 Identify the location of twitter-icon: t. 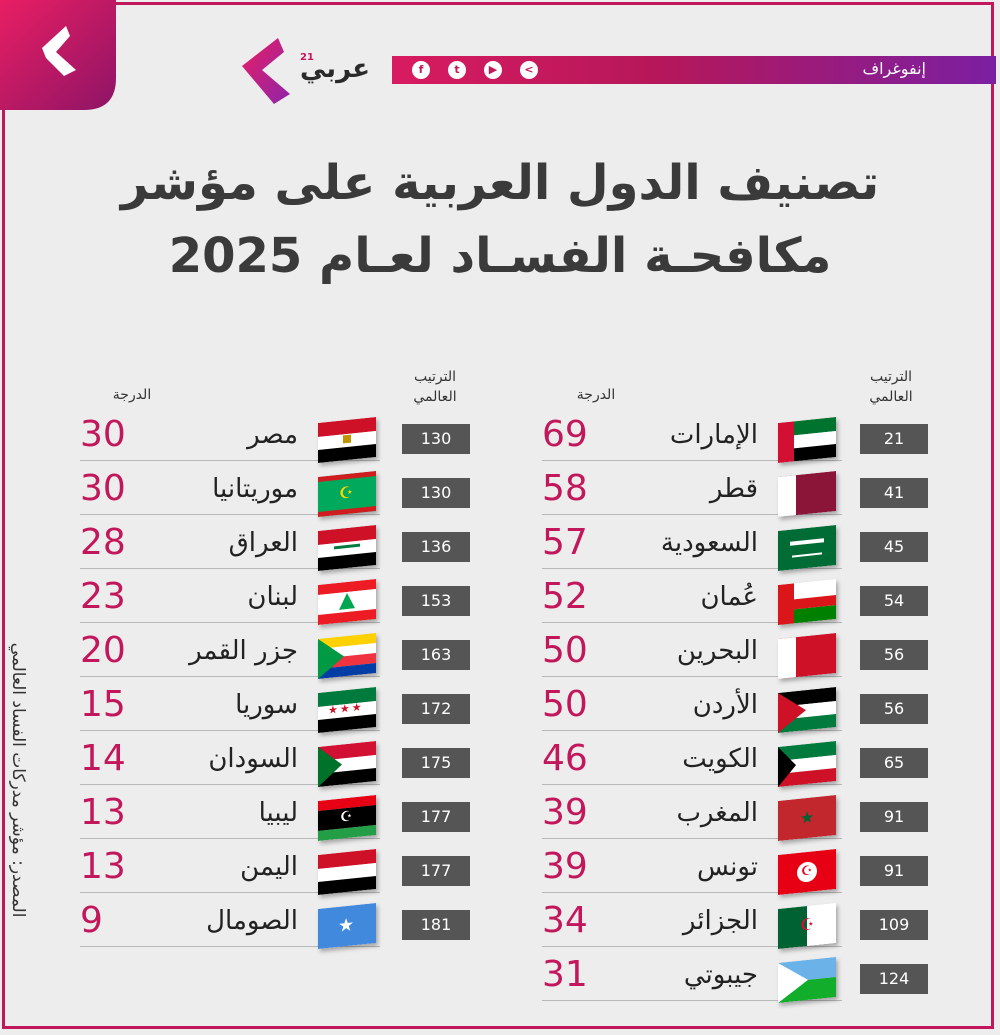
(457, 70).